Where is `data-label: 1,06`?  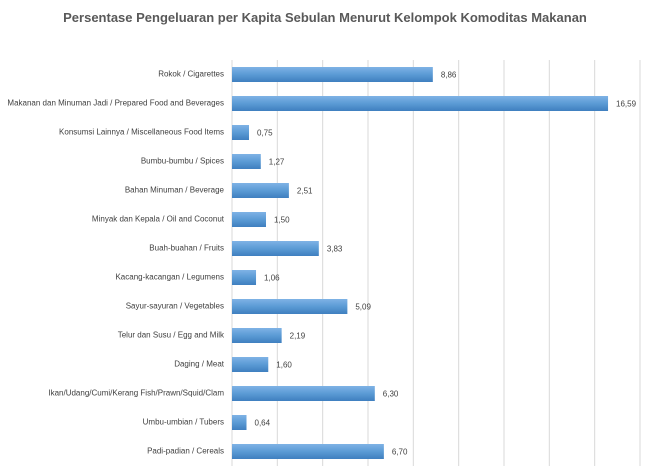 data-label: 1,06 is located at coordinates (272, 278).